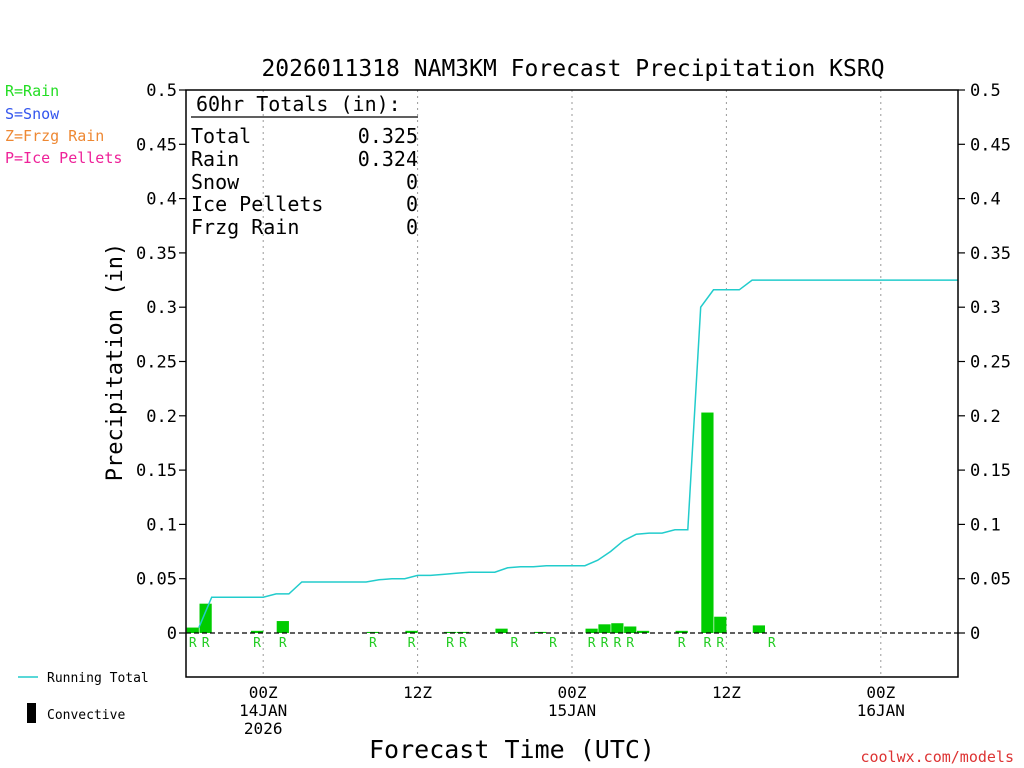 This screenshot has width=1024, height=768. Describe the element at coordinates (463, 643) in the screenshot. I see `type-marker-7: R` at that location.